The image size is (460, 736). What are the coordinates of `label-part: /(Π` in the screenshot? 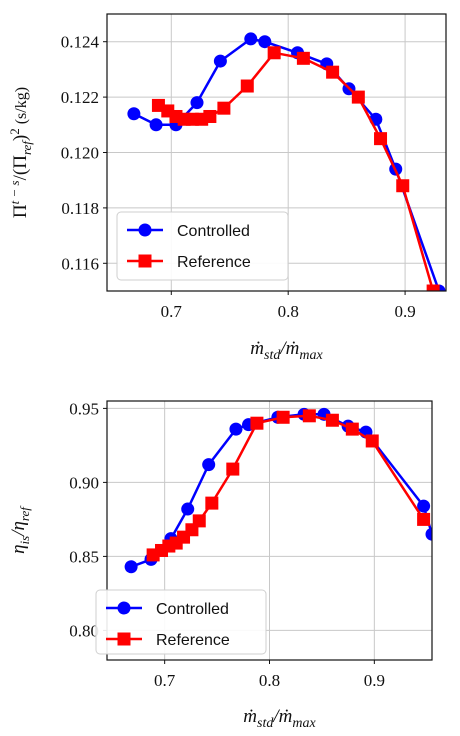 It's located at (20, 168).